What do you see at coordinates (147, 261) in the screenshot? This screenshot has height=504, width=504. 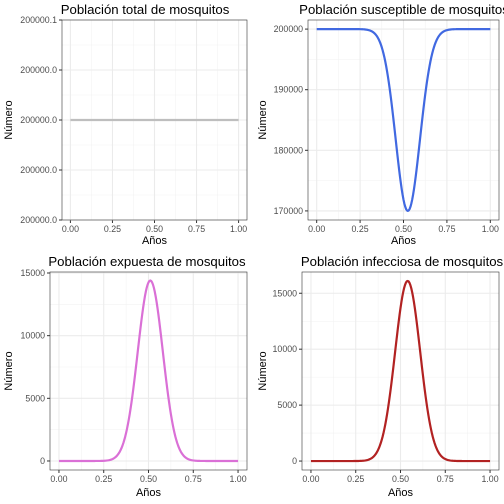 I see `chart-title: Población expuesta de mosquitos` at bounding box center [147, 261].